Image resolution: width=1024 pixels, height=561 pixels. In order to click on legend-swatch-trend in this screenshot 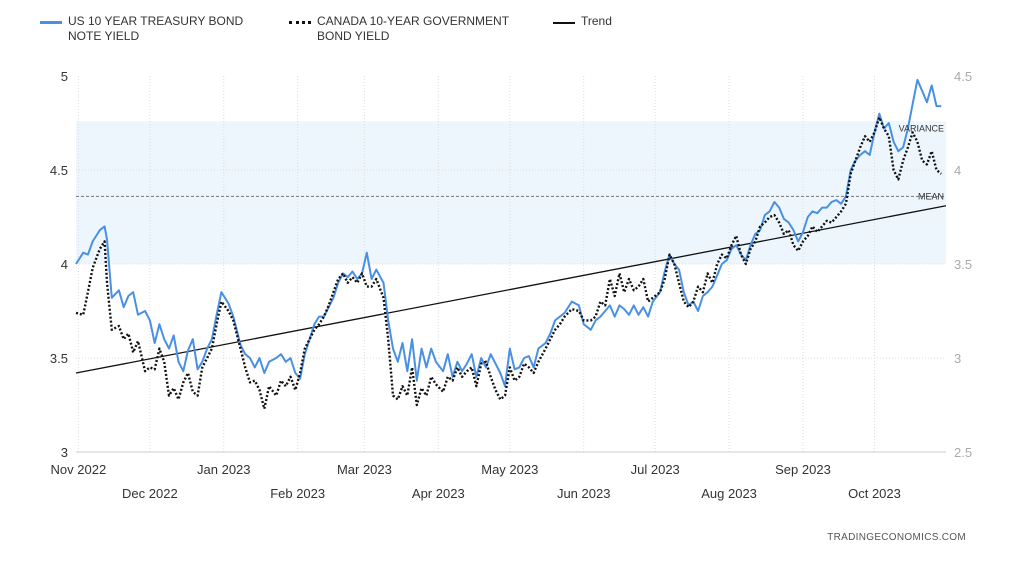, I will do `click(564, 23)`.